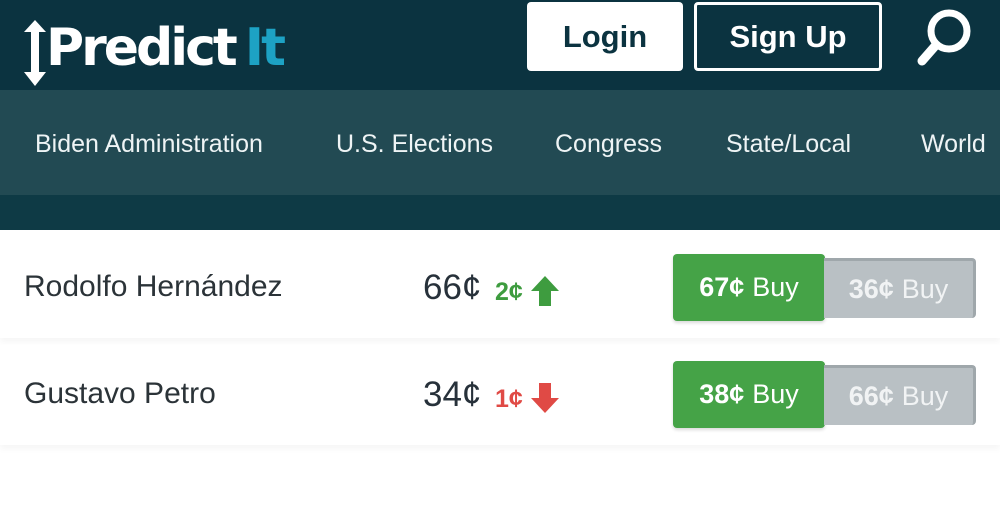 This screenshot has height=530, width=1000. I want to click on nav-item-state-local: State/Local, so click(789, 144).